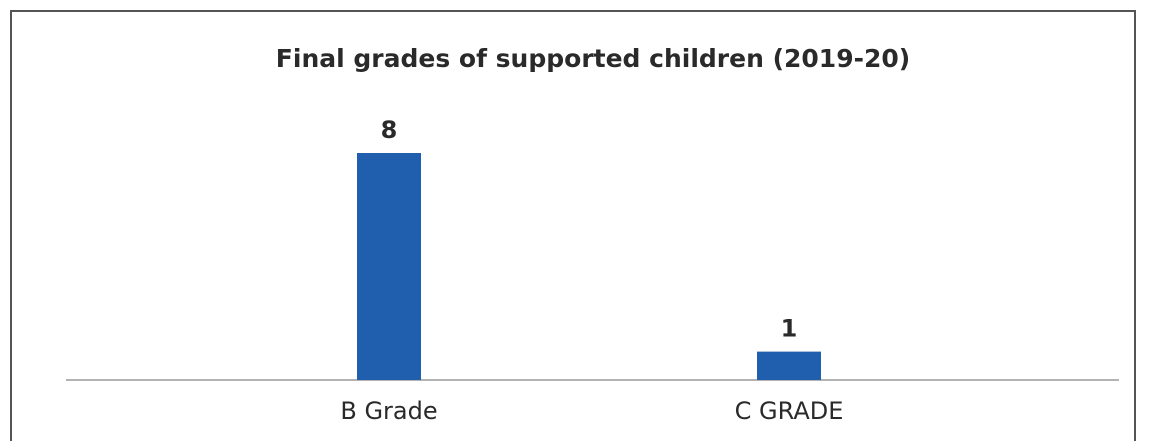 The height and width of the screenshot is (441, 1151). What do you see at coordinates (388, 411) in the screenshot?
I see `x-tick-label: B Grade` at bounding box center [388, 411].